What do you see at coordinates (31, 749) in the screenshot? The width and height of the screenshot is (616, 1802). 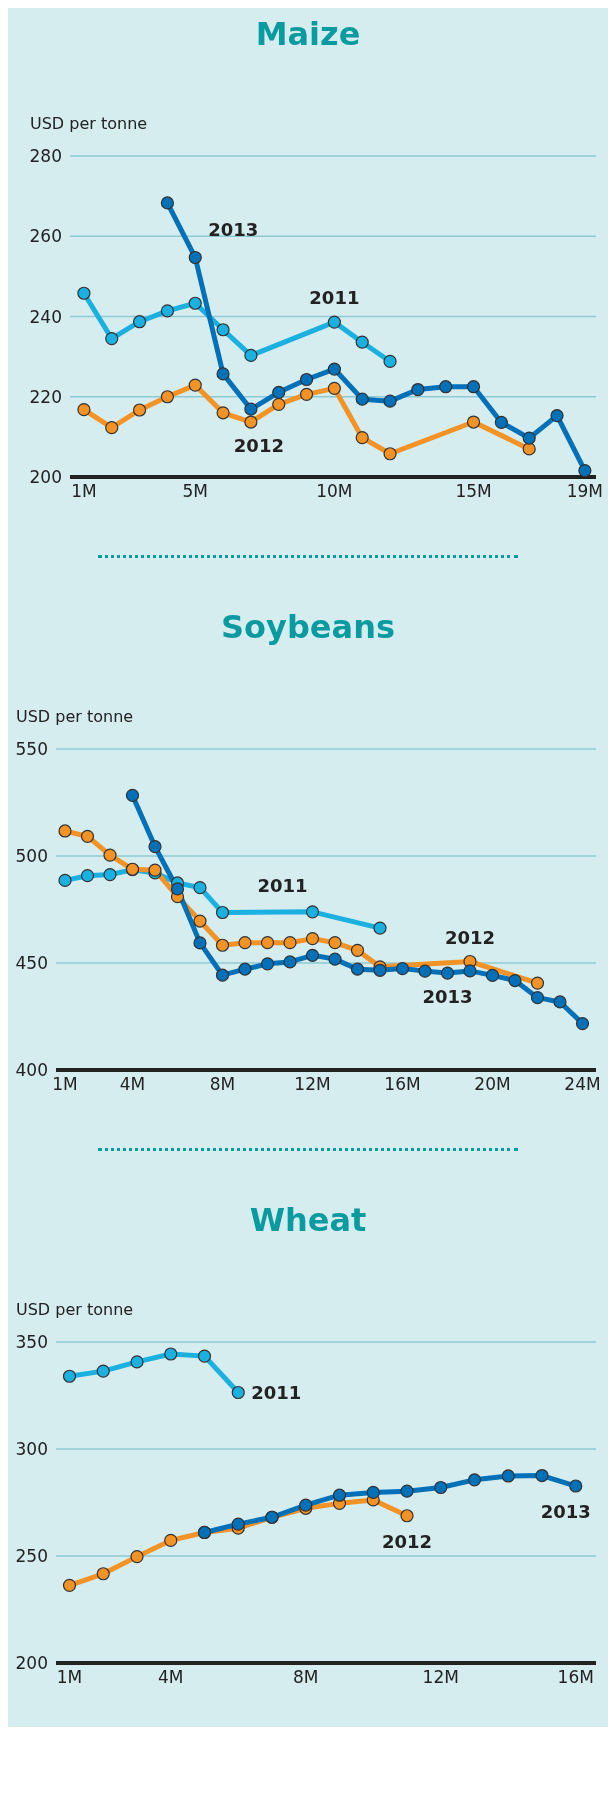 I see `y-tick-label: 550` at bounding box center [31, 749].